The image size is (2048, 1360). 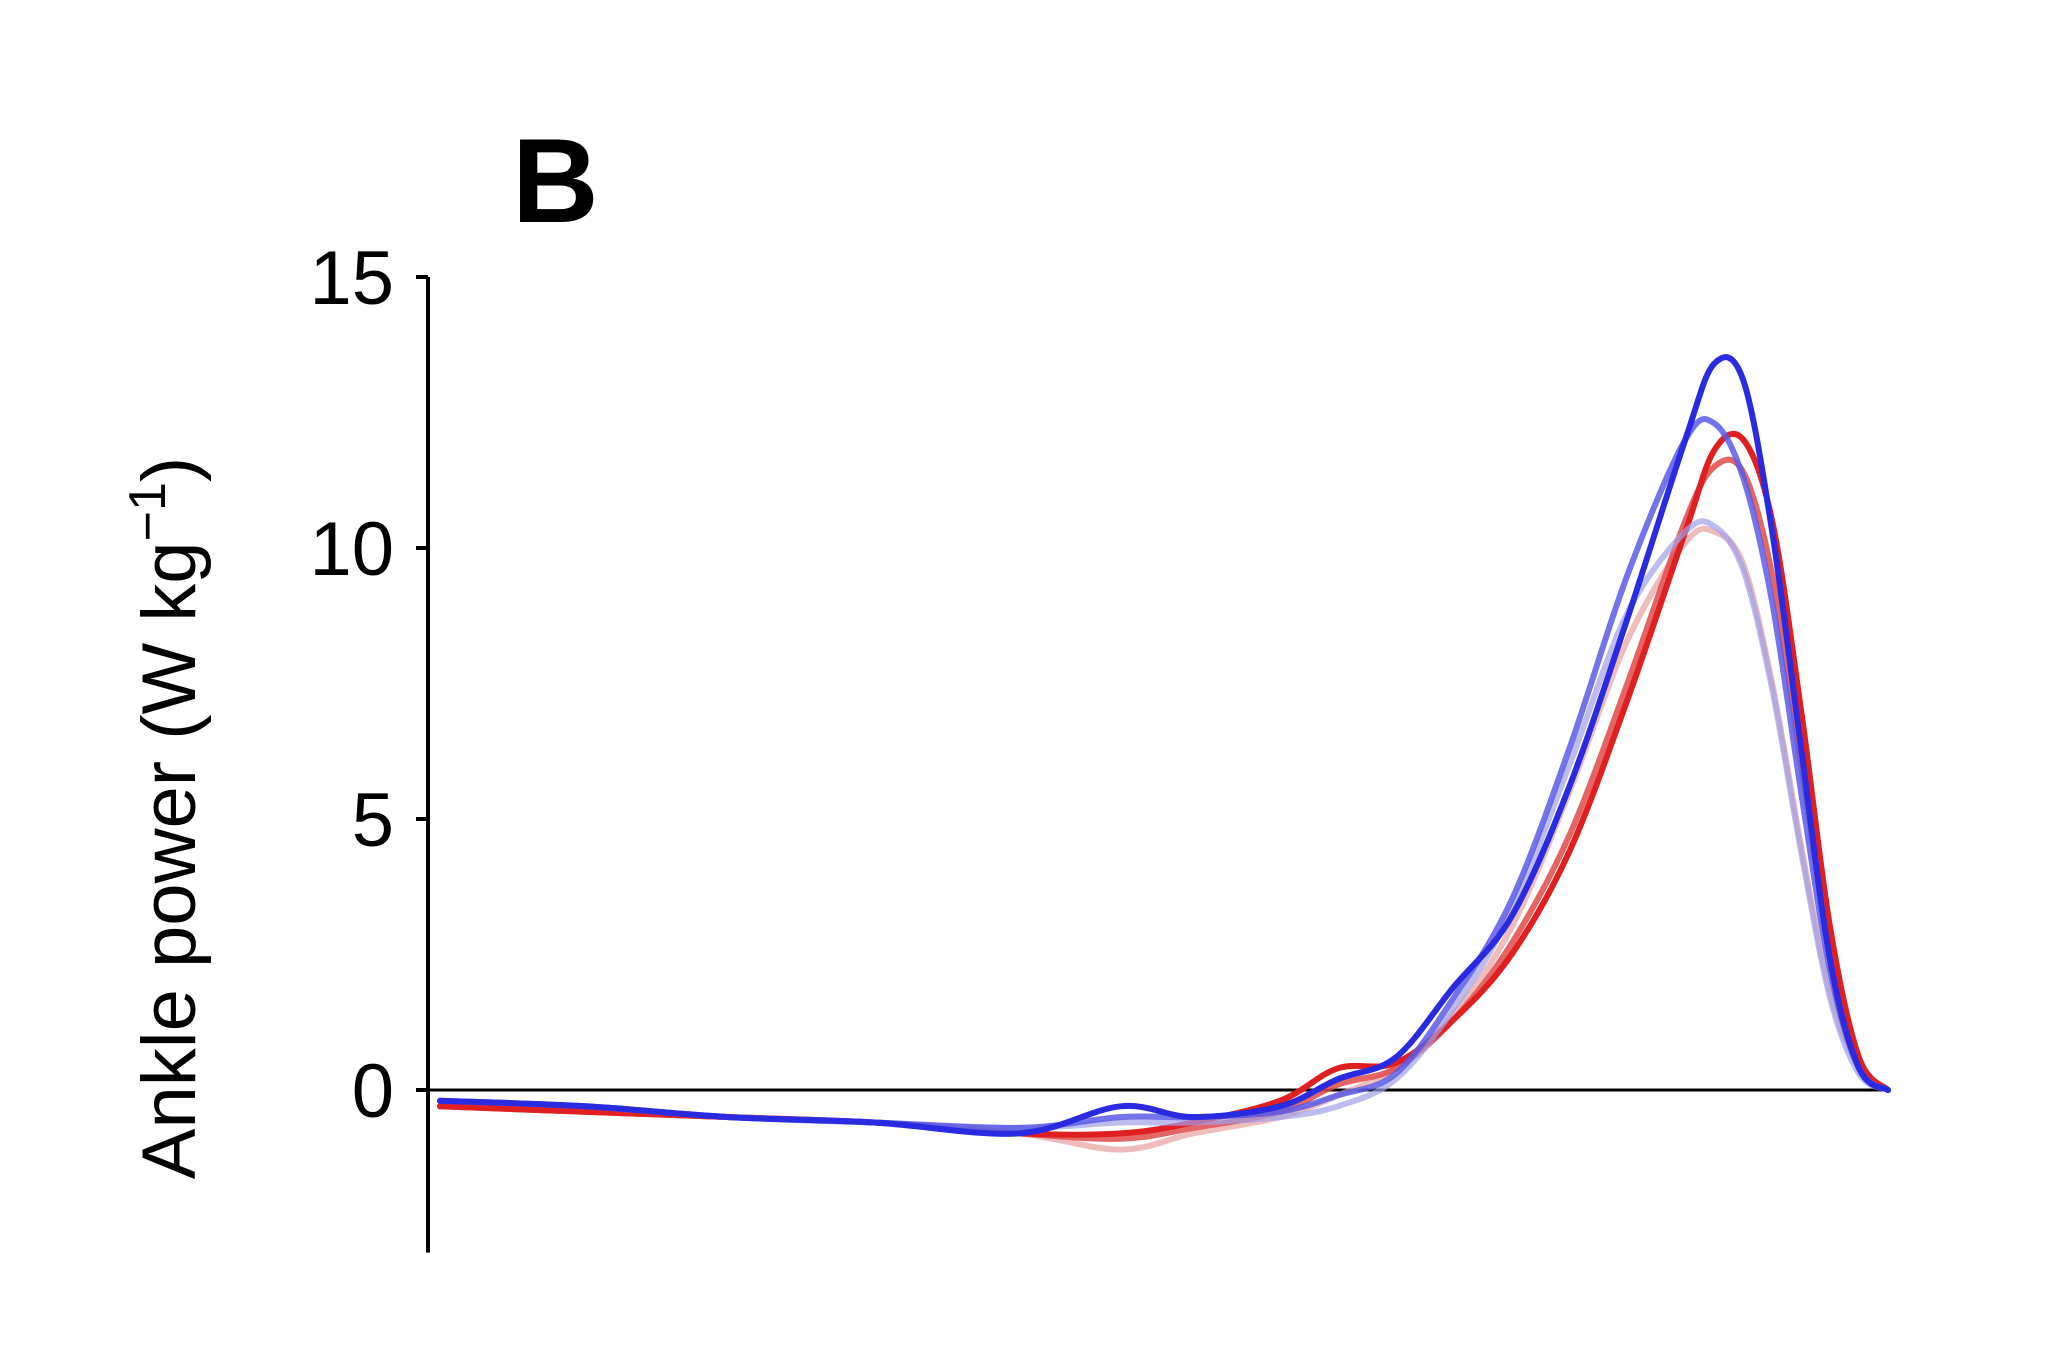 What do you see at coordinates (373, 820) in the screenshot?
I see `y-tick-label: 5` at bounding box center [373, 820].